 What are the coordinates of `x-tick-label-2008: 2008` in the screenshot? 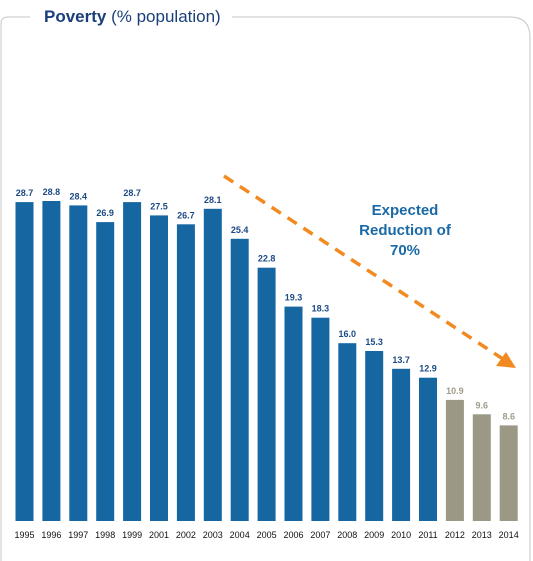 It's located at (347, 535).